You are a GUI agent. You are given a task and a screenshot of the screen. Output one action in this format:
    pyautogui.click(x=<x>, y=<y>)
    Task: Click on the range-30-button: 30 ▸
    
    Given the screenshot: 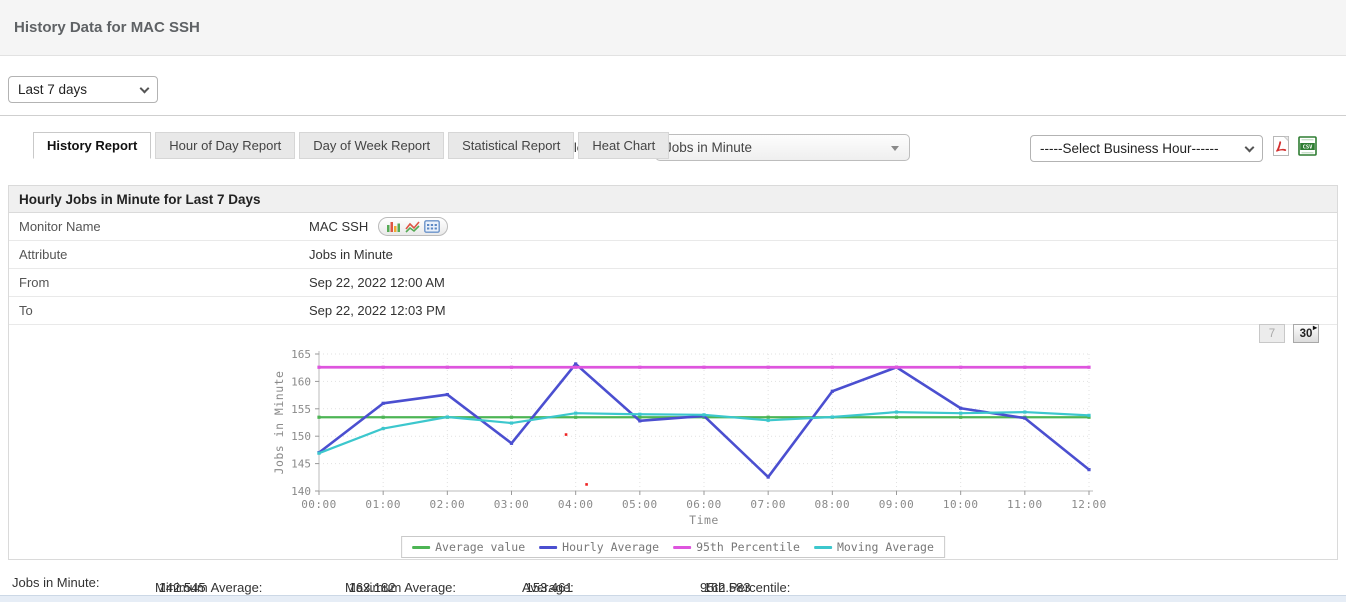 What is the action you would take?
    pyautogui.click(x=1306, y=333)
    